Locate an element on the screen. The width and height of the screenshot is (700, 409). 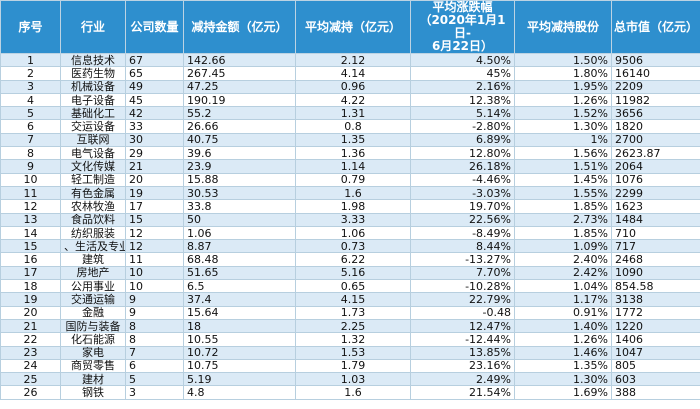
table-row: 4 电子设备 45 190.19 4.22 12.38% 1.26% 11982 is located at coordinates (350, 100).